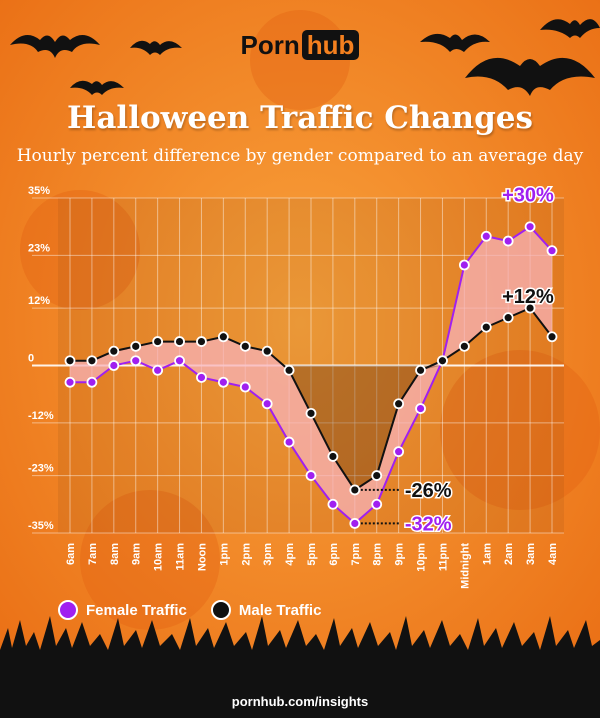 This screenshot has height=718, width=600. Describe the element at coordinates (115, 554) in the screenshot. I see `x-tick-label: 8am` at that location.